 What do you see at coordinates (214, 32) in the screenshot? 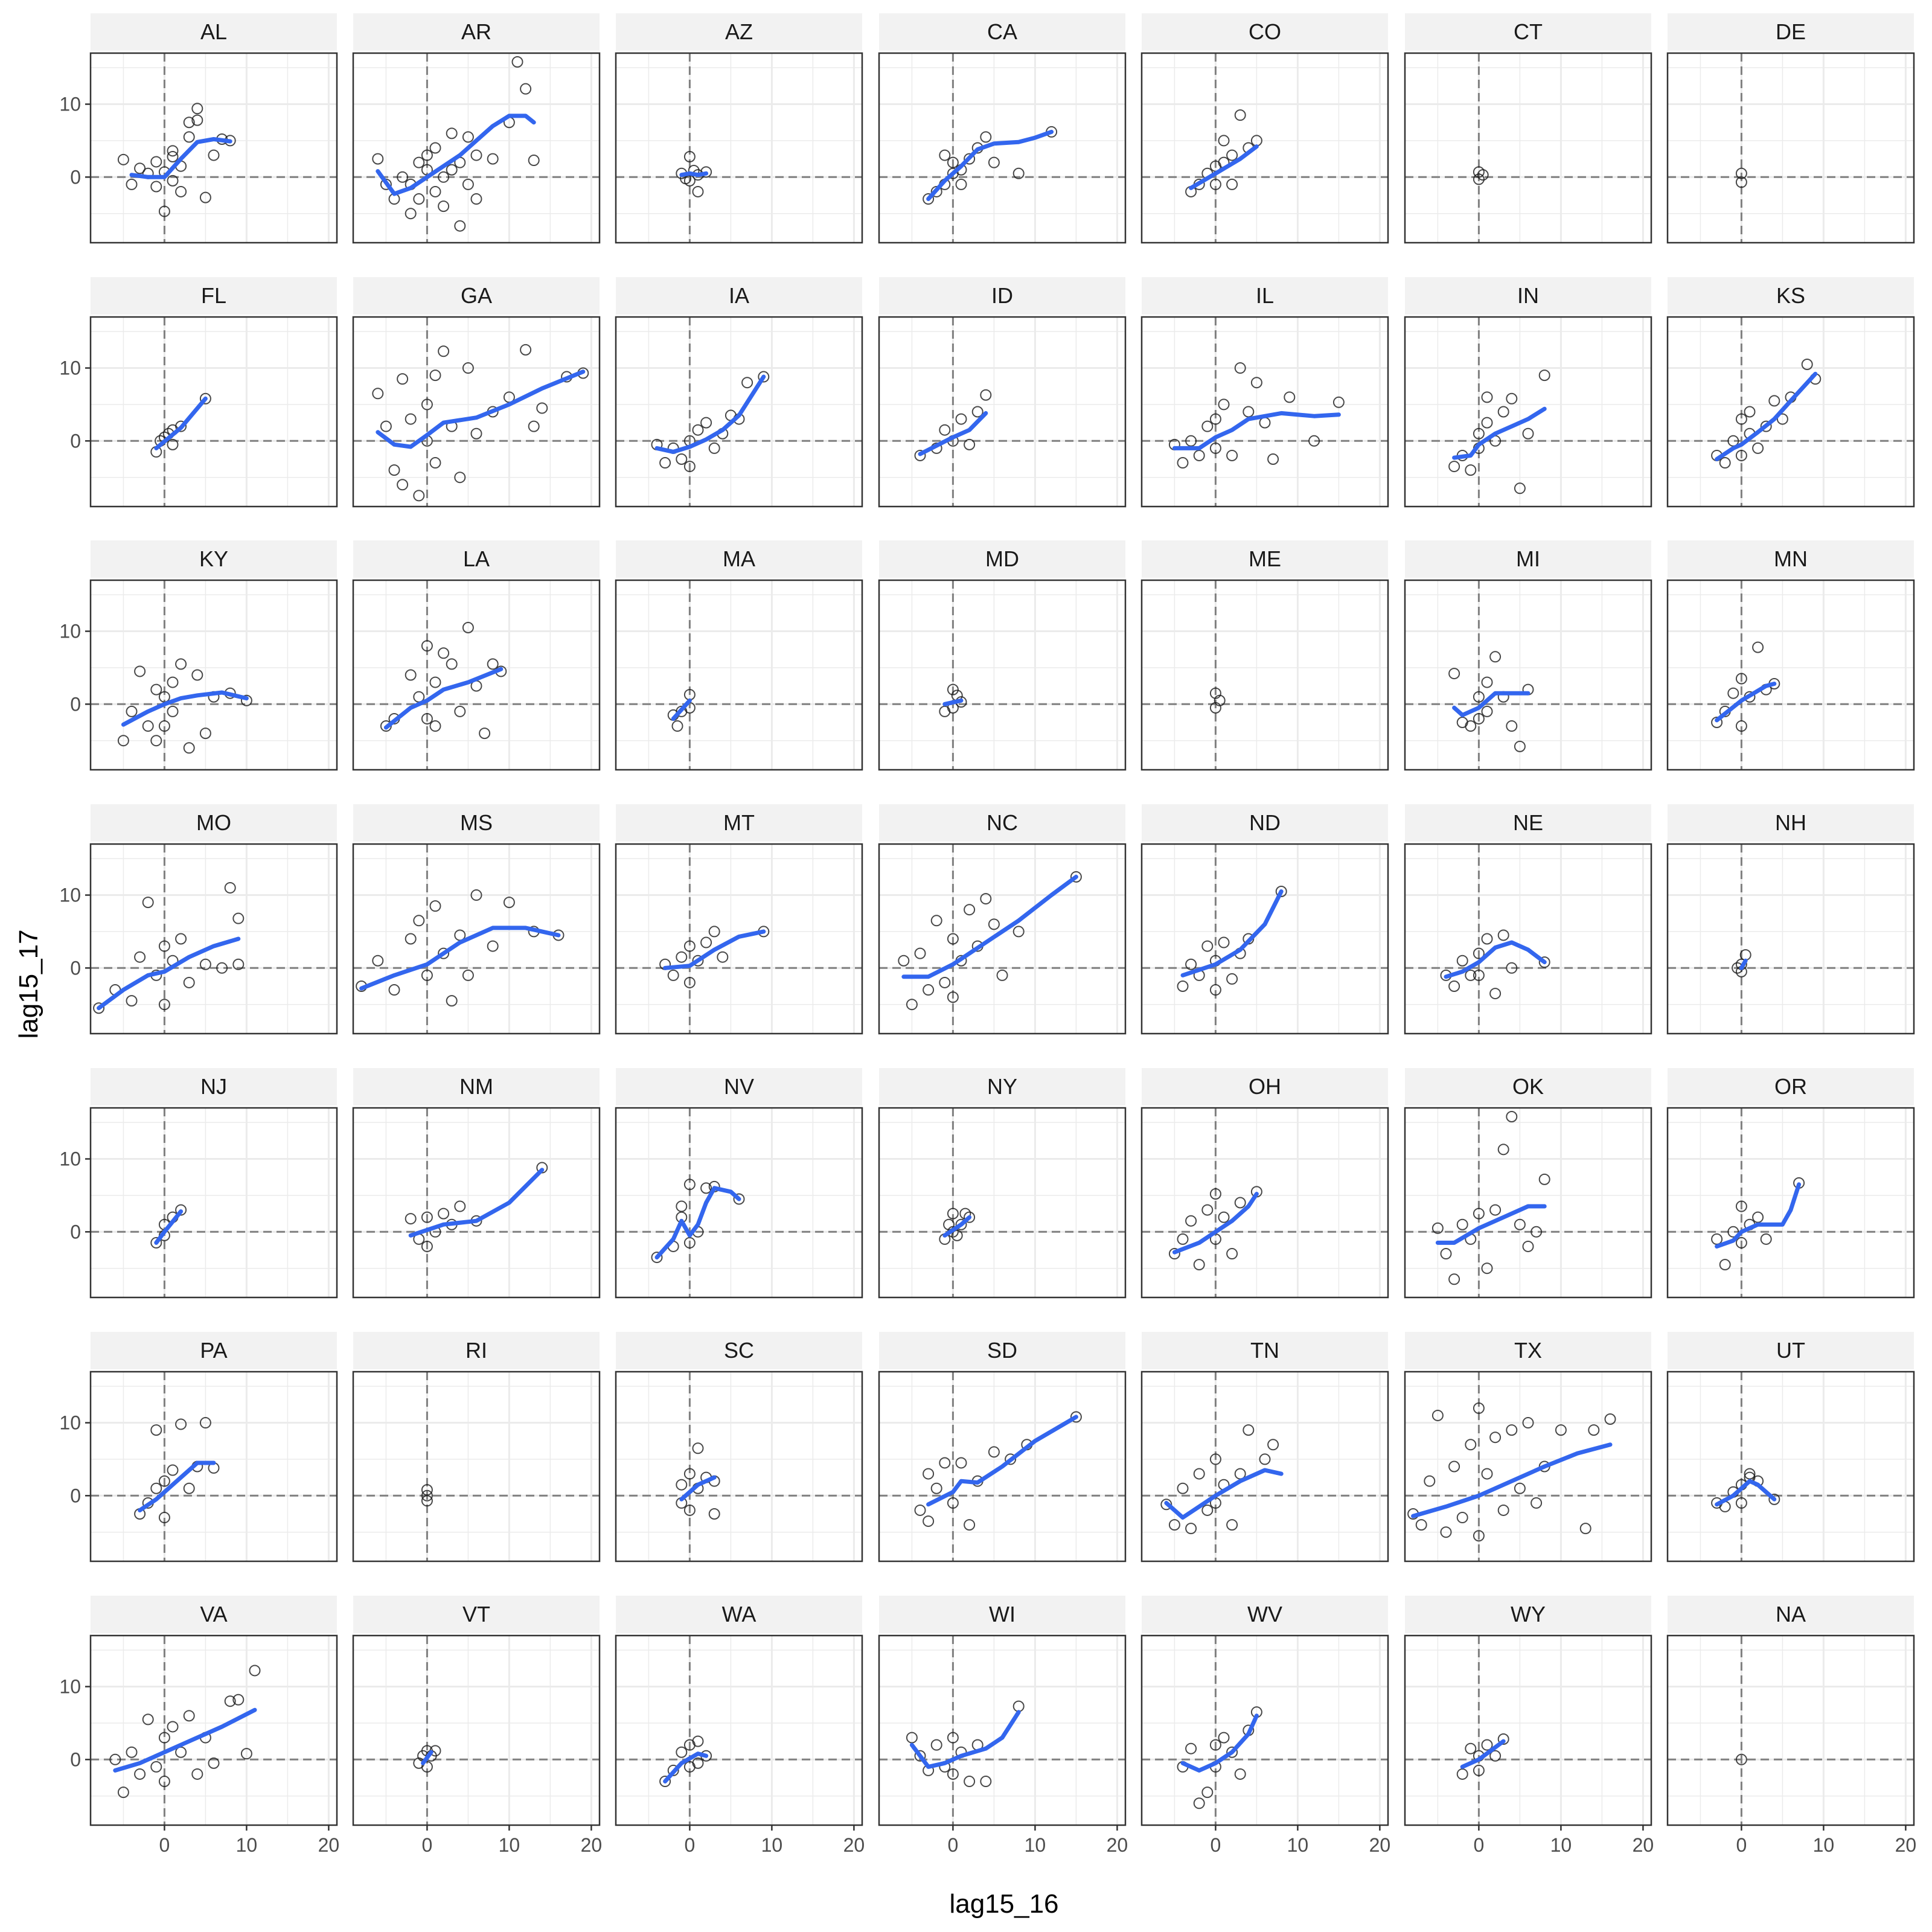
I see `facet-strip-label: AL` at bounding box center [214, 32].